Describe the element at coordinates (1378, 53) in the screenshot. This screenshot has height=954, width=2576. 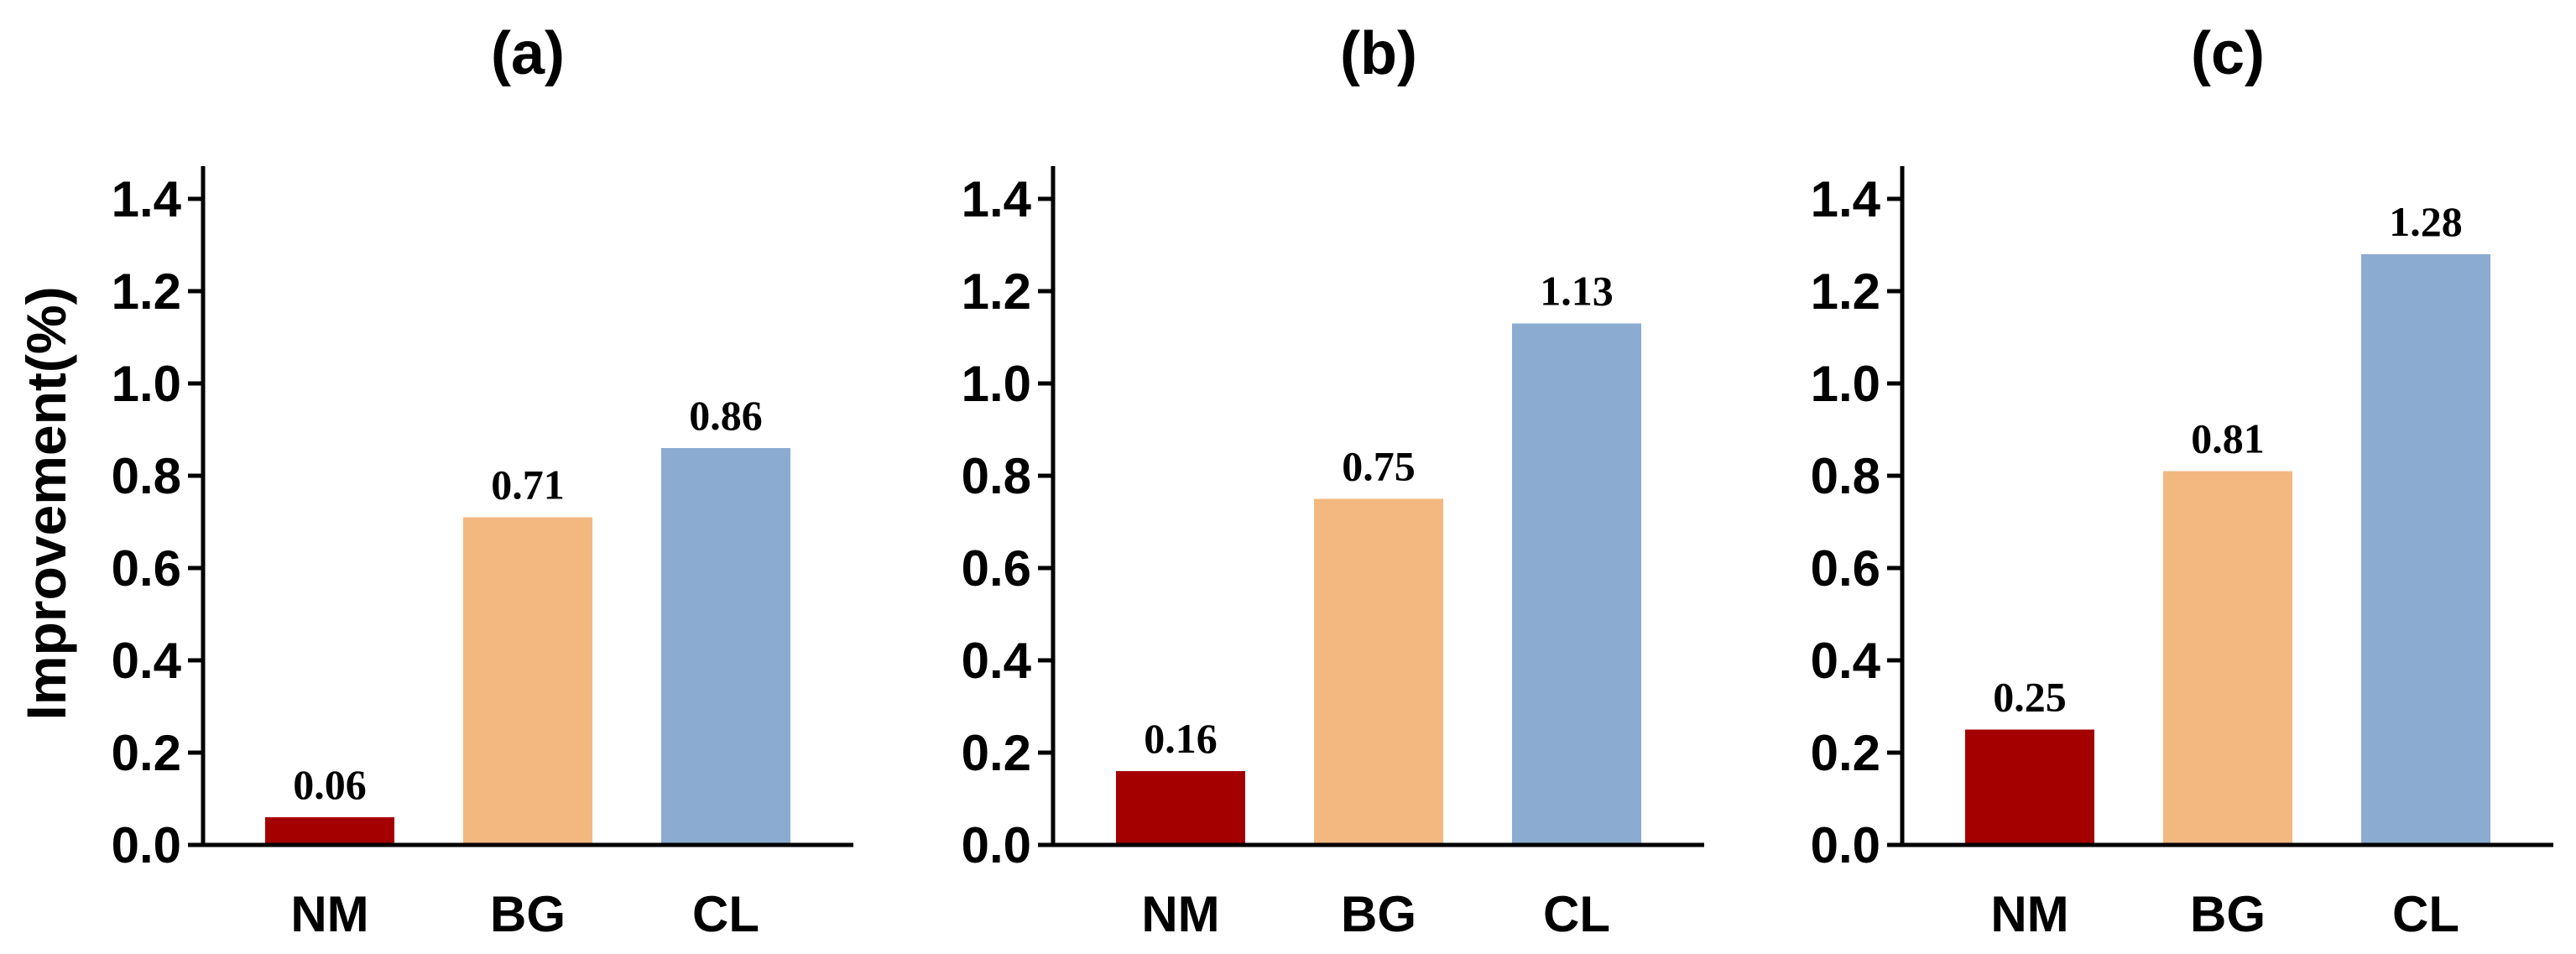
I see `panel-title: (b)` at that location.